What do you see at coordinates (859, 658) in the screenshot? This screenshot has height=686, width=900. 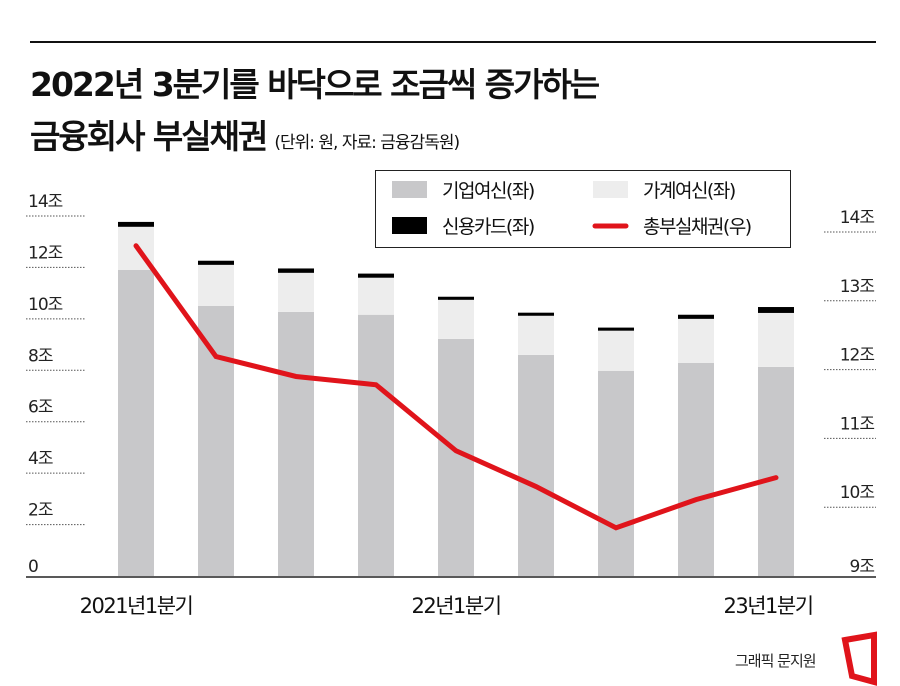 I see `logo-icon` at bounding box center [859, 658].